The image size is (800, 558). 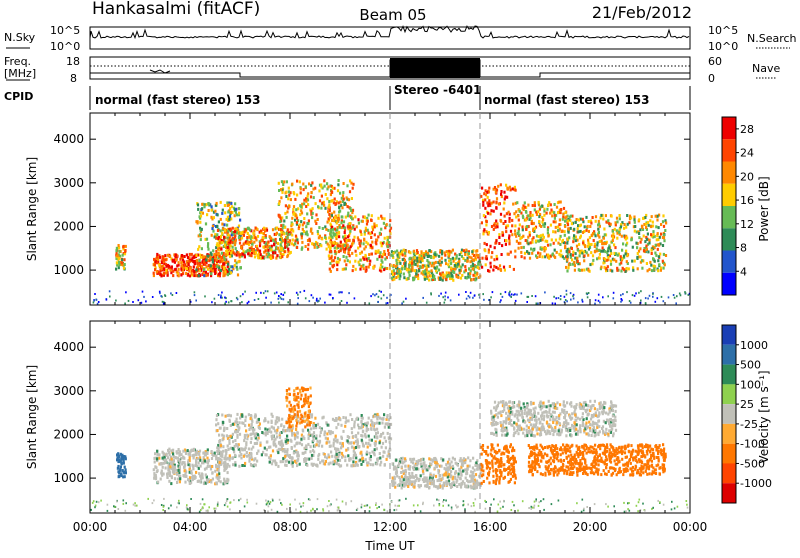 What do you see at coordinates (729, 173) in the screenshot?
I see `colorbar-swatch` at bounding box center [729, 173].